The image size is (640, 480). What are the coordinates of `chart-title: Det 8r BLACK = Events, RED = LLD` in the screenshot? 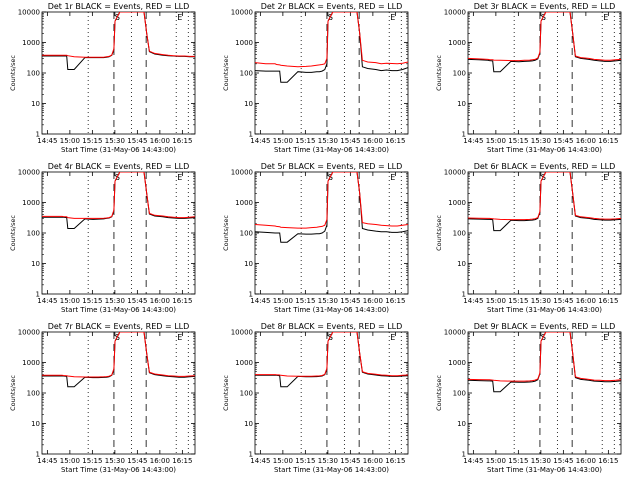 It's located at (332, 326).